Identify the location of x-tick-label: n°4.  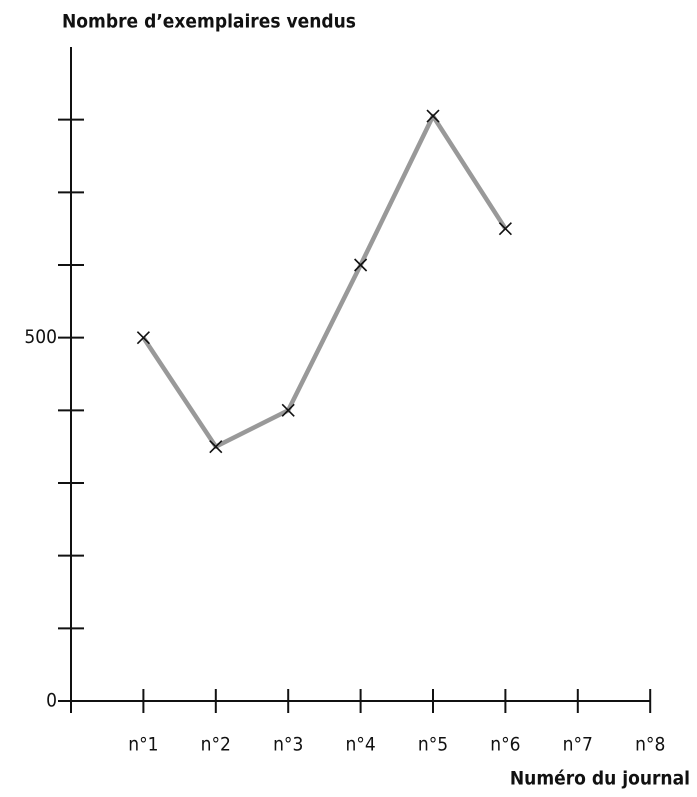
(360, 745).